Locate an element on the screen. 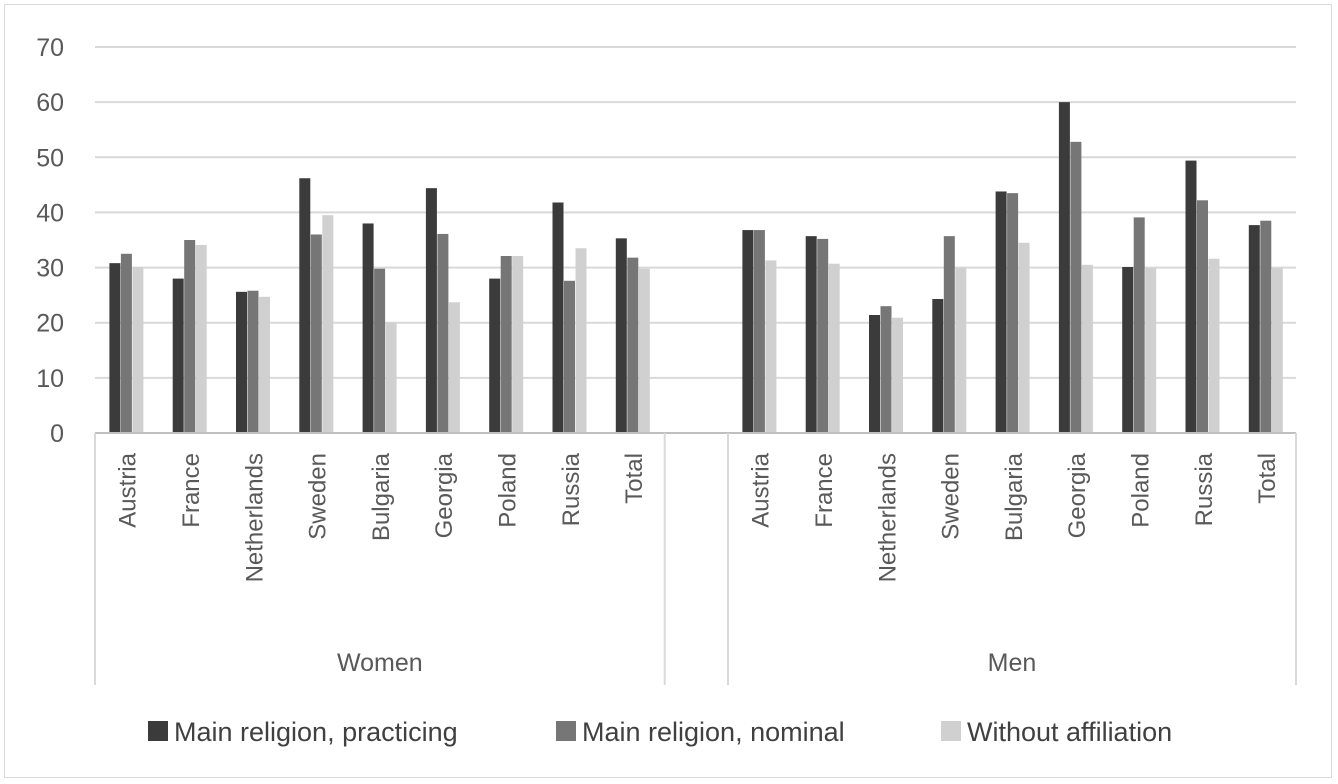 Image resolution: width=1338 pixels, height=784 pixels. y-tick-label: 50 is located at coordinates (50, 158).